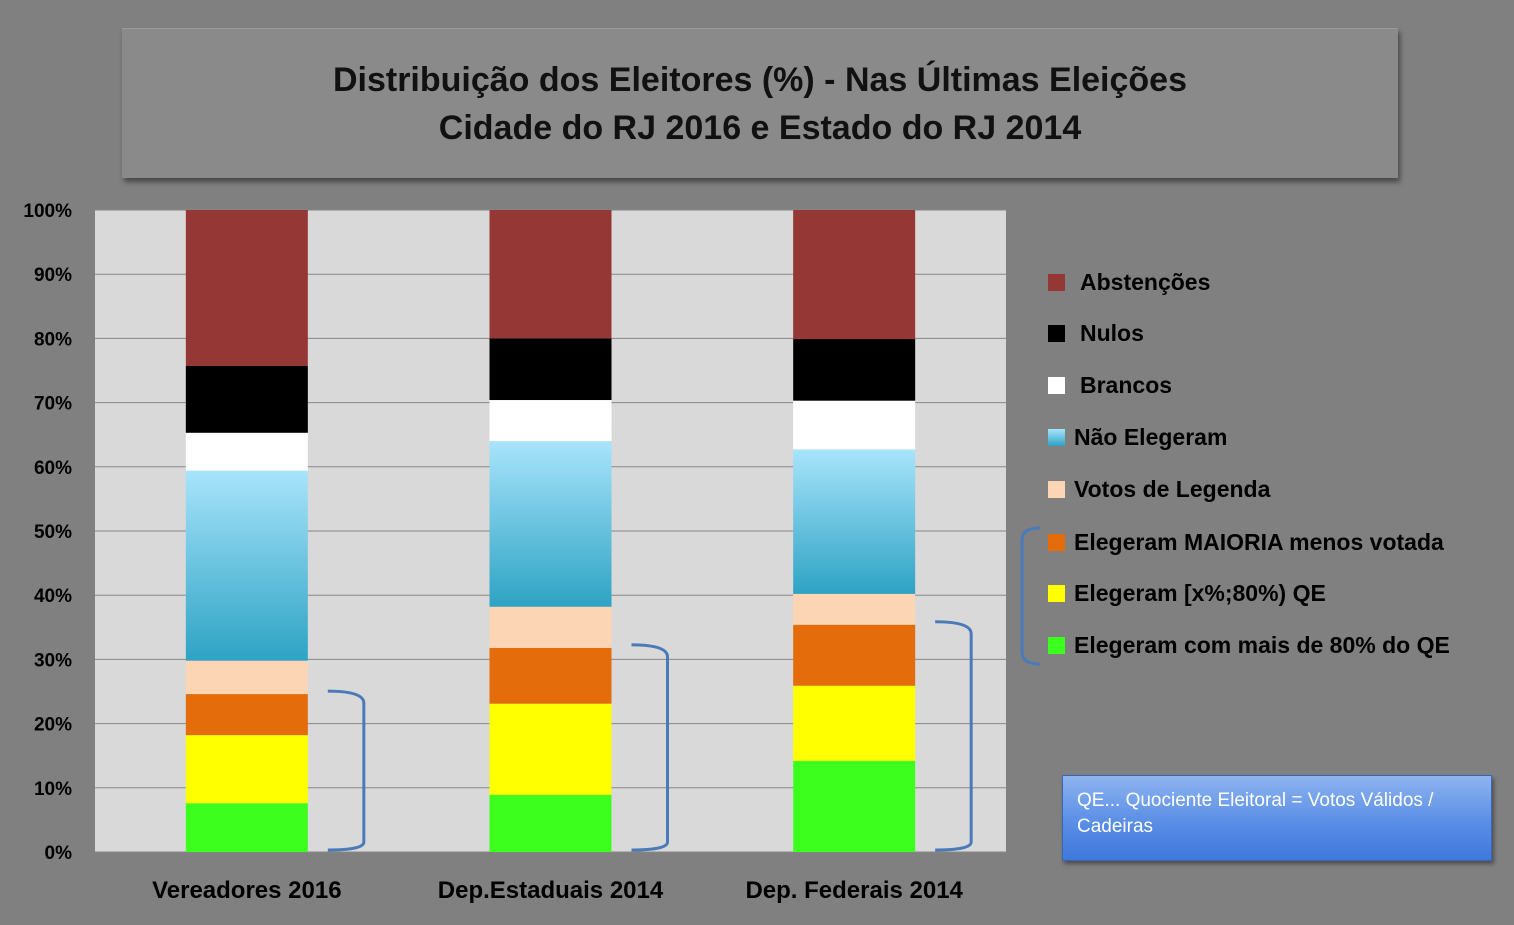 The width and height of the screenshot is (1514, 925). What do you see at coordinates (53, 275) in the screenshot?
I see `y-tick-label: 90%` at bounding box center [53, 275].